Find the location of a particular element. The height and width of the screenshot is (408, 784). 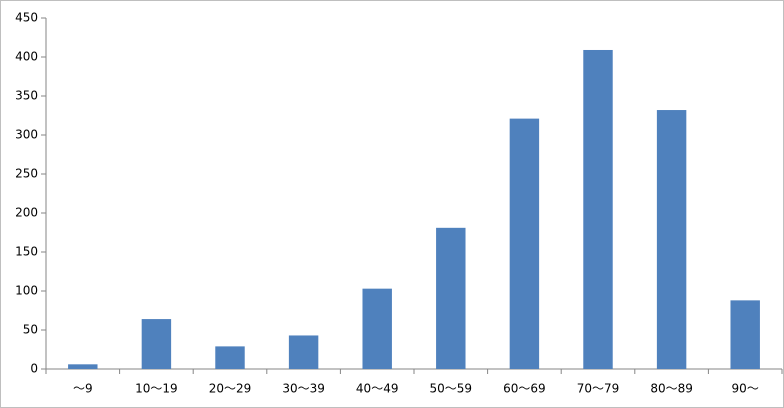

x-tick-label: 40〜49 is located at coordinates (377, 389).